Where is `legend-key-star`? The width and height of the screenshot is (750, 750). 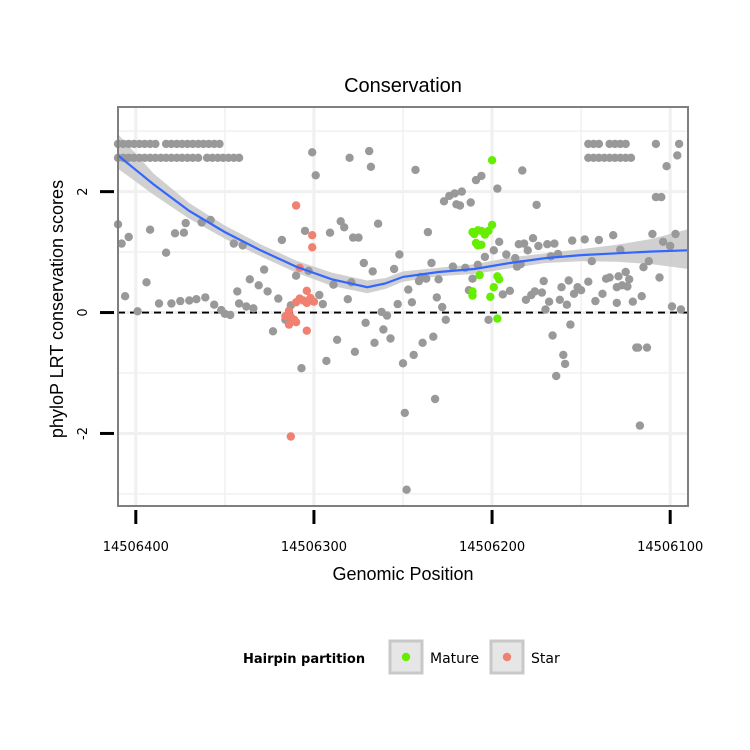 legend-key-star is located at coordinates (507, 657).